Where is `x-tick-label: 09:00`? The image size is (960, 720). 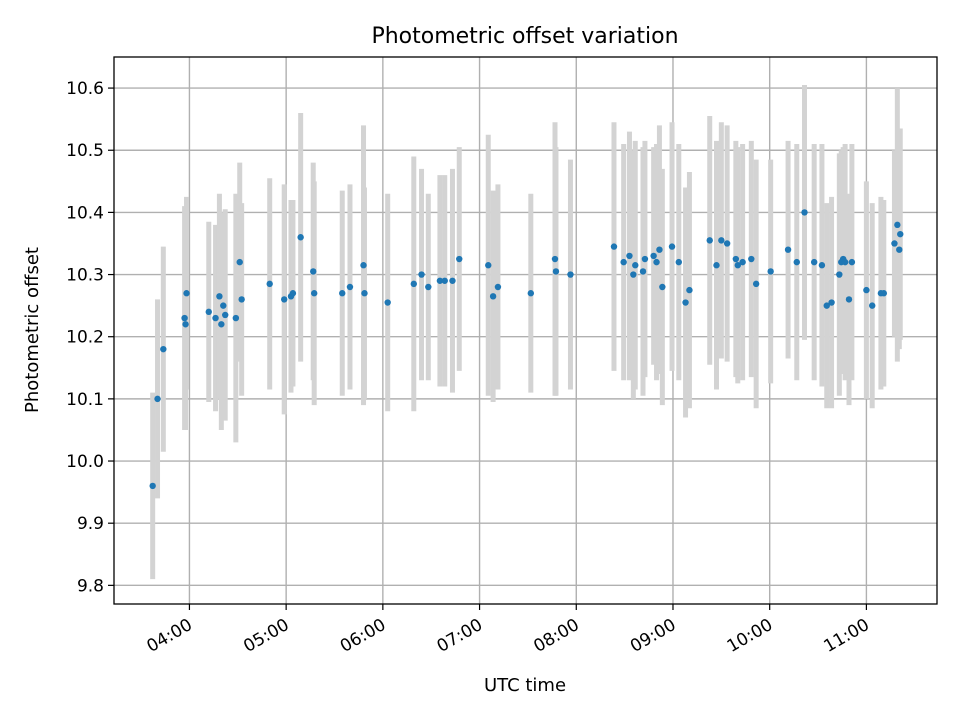 x-tick-label: 09:00 is located at coordinates (653, 636).